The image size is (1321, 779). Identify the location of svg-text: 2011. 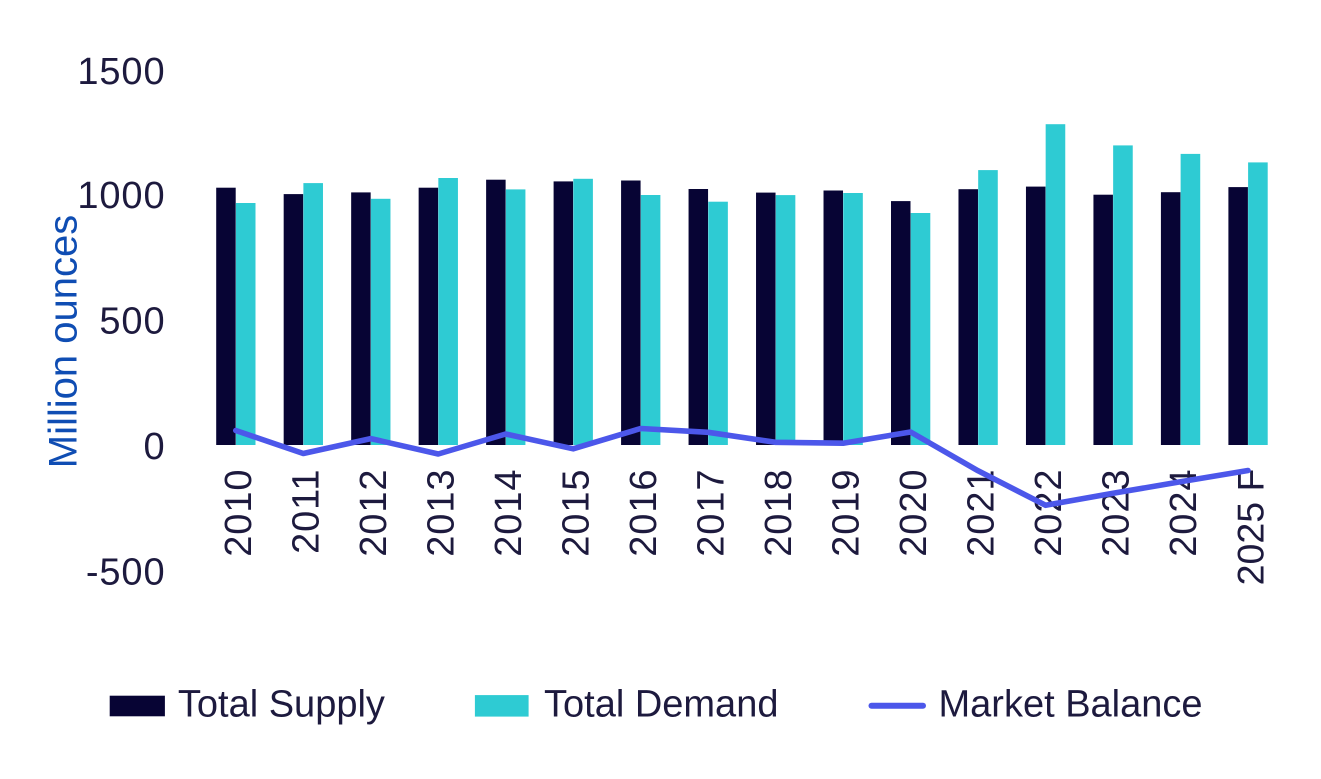
(307, 511).